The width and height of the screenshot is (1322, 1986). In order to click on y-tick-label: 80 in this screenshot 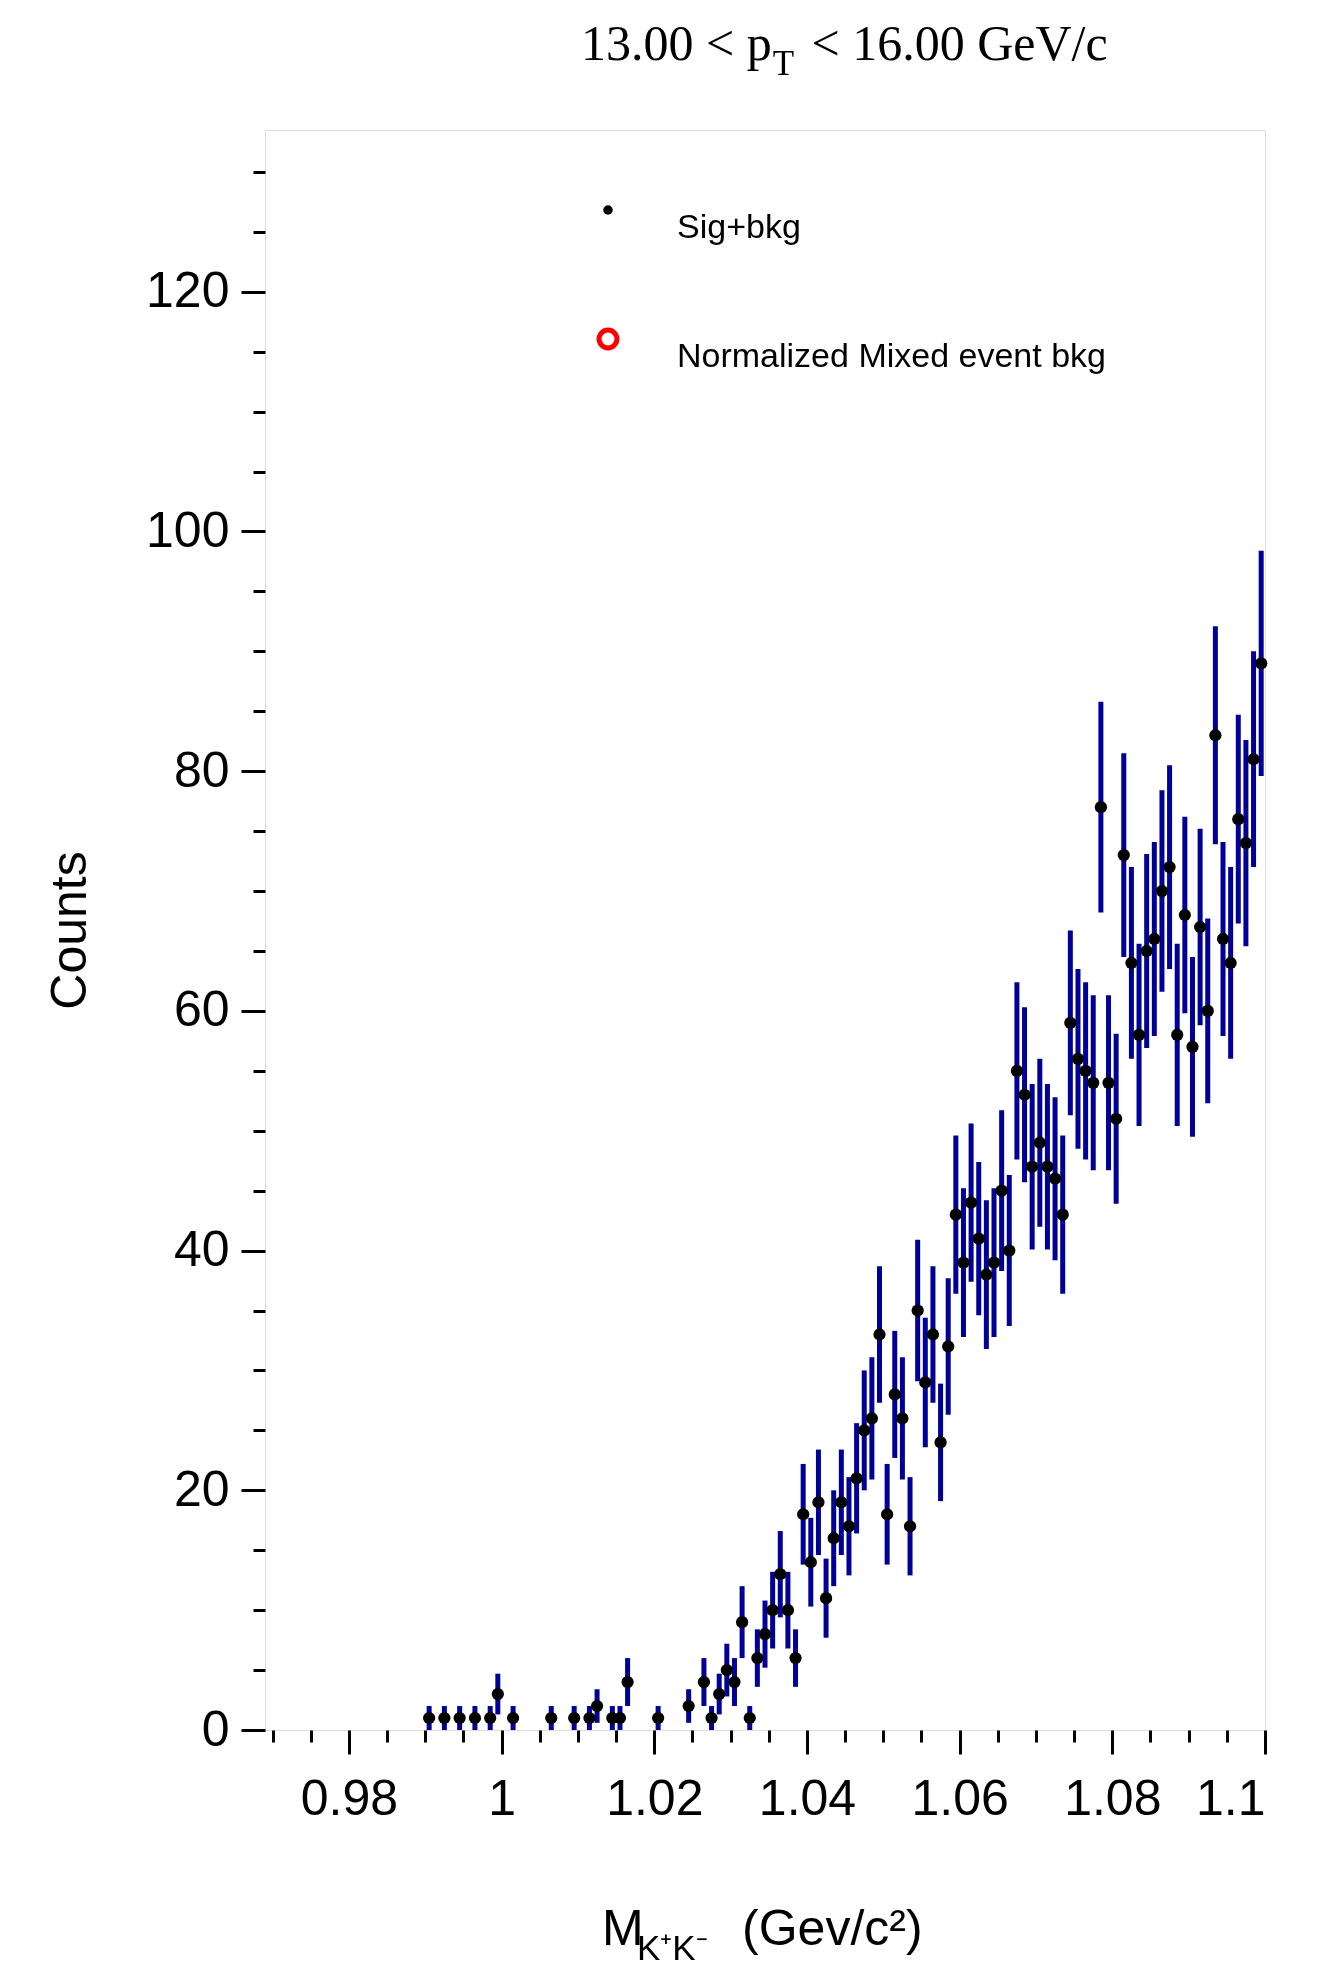, I will do `click(201, 769)`.